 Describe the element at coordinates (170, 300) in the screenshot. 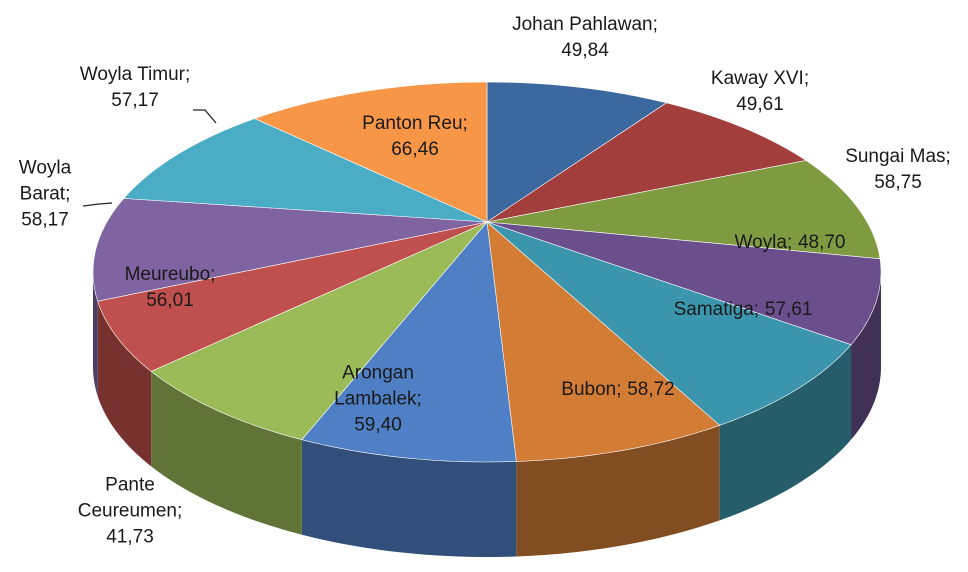

I see `value-label: 56,01` at that location.